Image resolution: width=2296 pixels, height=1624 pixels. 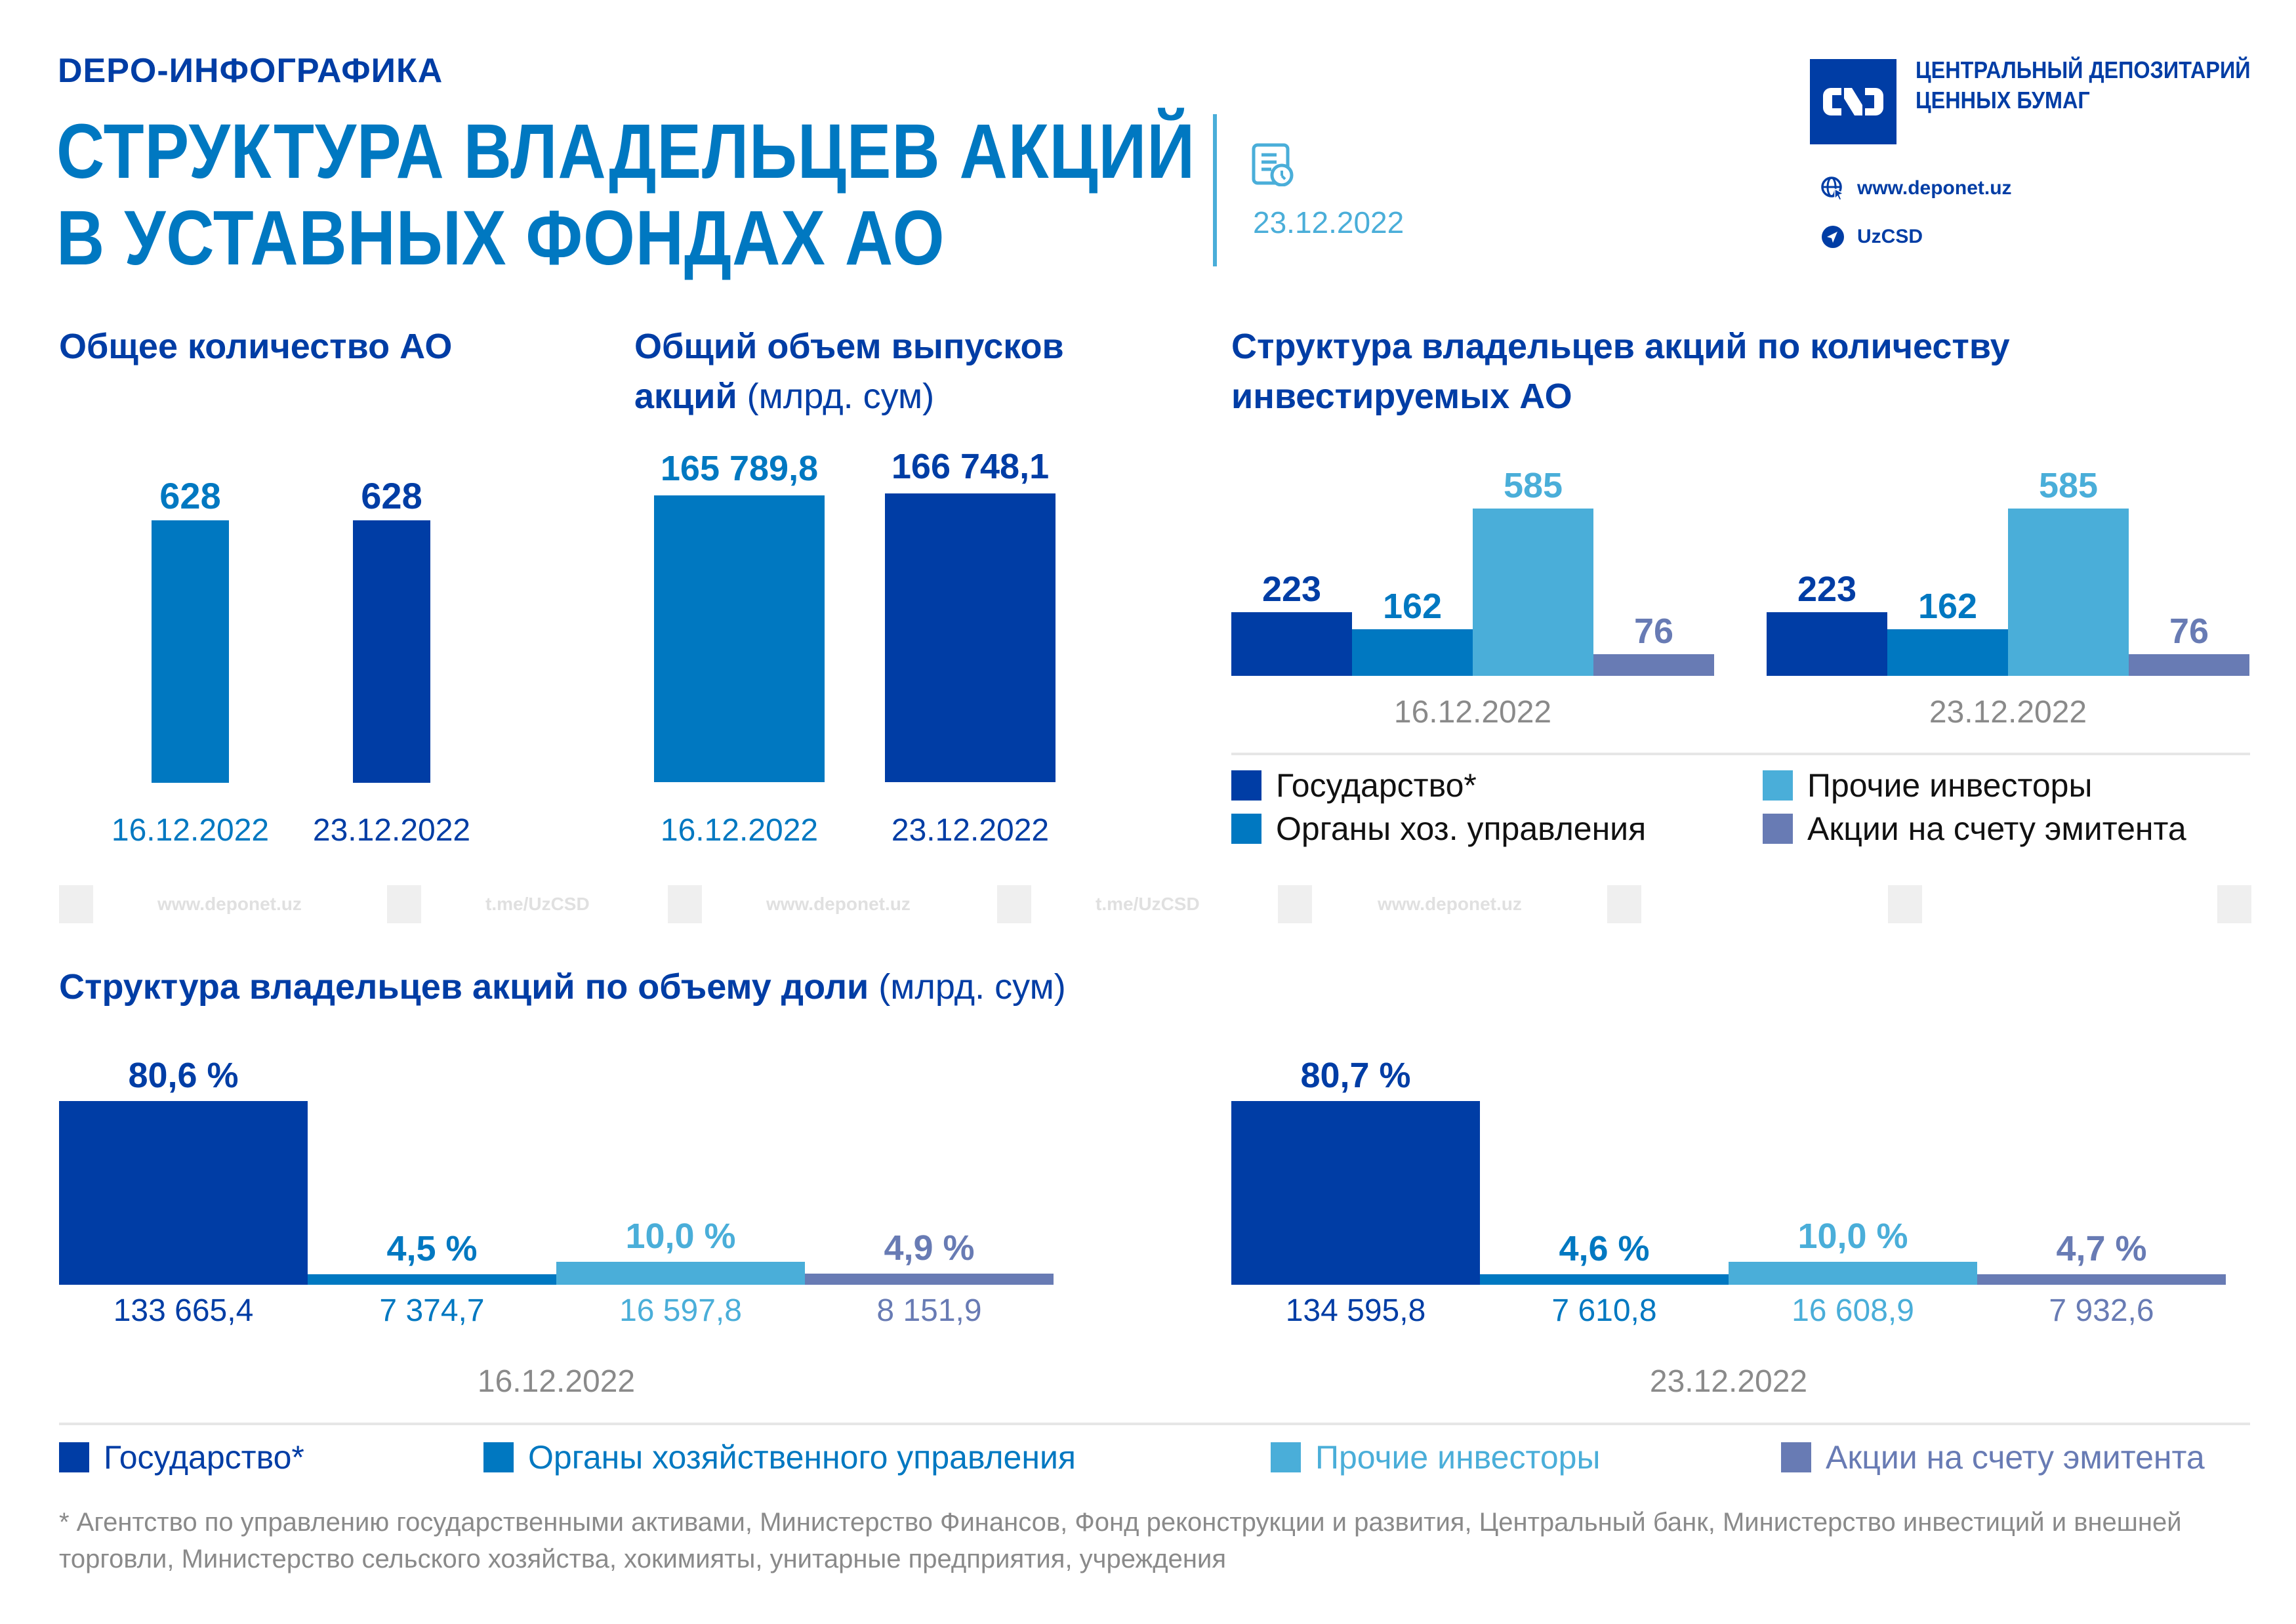 I want to click on globe-cursor-icon, so click(x=1833, y=189).